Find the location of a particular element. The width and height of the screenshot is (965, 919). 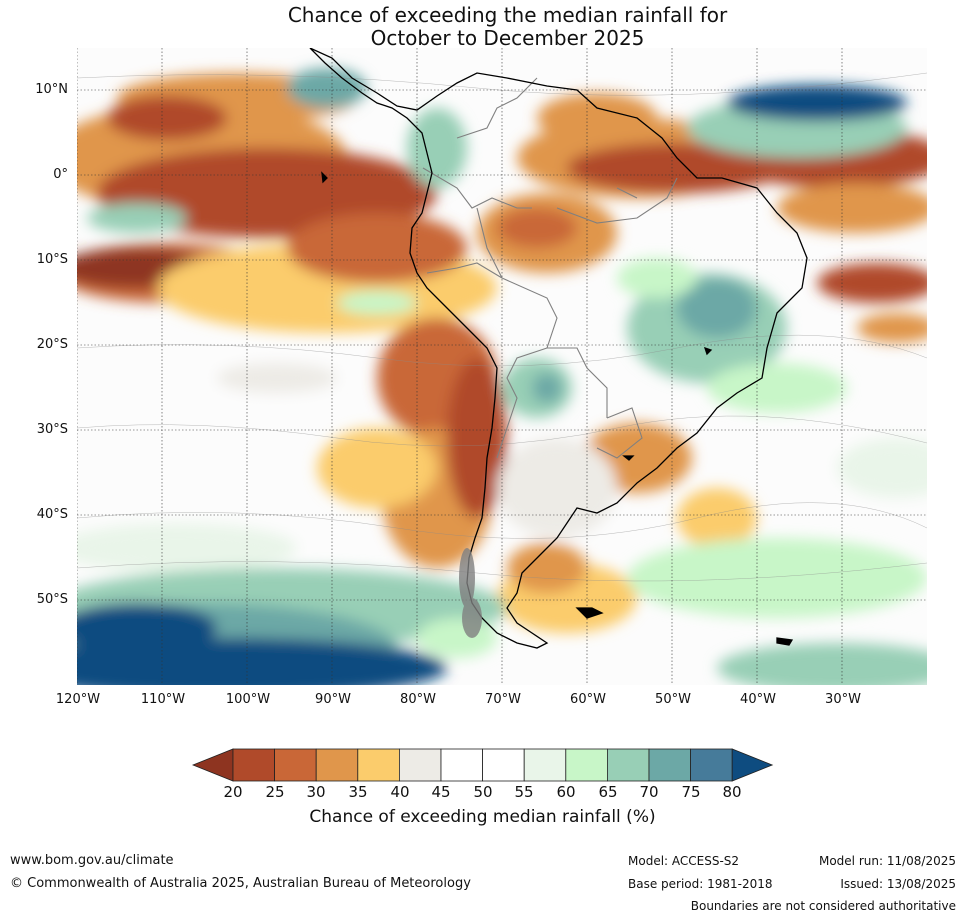

model-run-date: Model run: 11/08/2025 is located at coordinates (887, 861).